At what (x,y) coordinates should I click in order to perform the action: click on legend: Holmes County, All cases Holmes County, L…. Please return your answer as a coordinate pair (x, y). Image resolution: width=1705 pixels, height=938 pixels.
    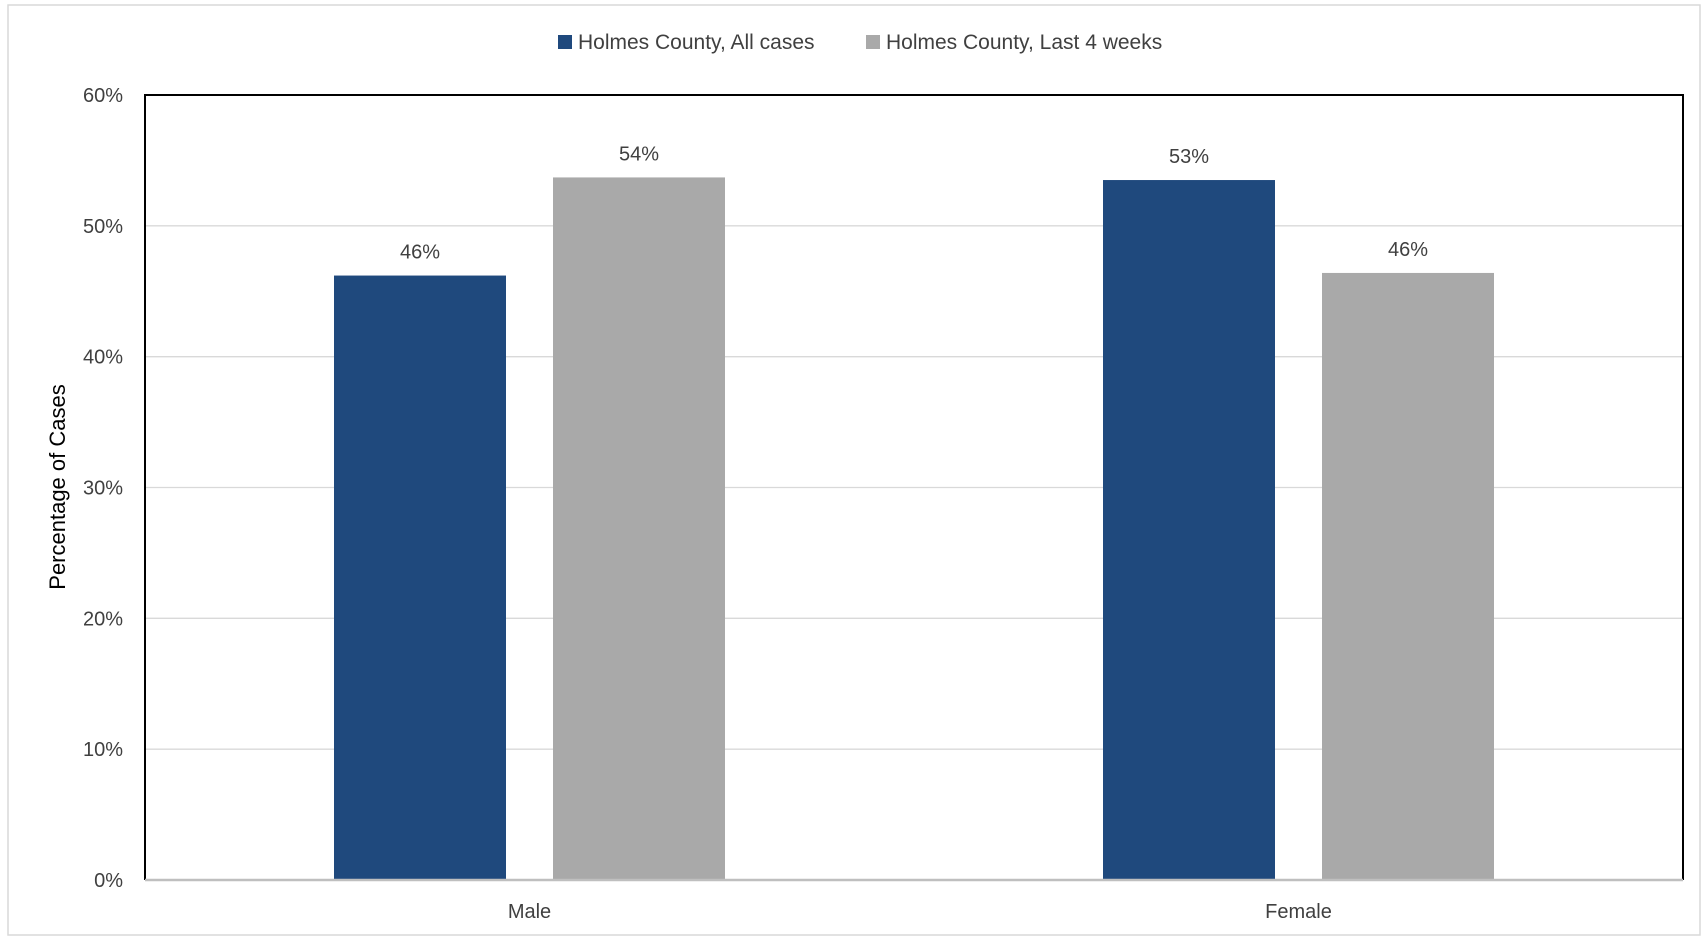
    Looking at the image, I should click on (860, 42).